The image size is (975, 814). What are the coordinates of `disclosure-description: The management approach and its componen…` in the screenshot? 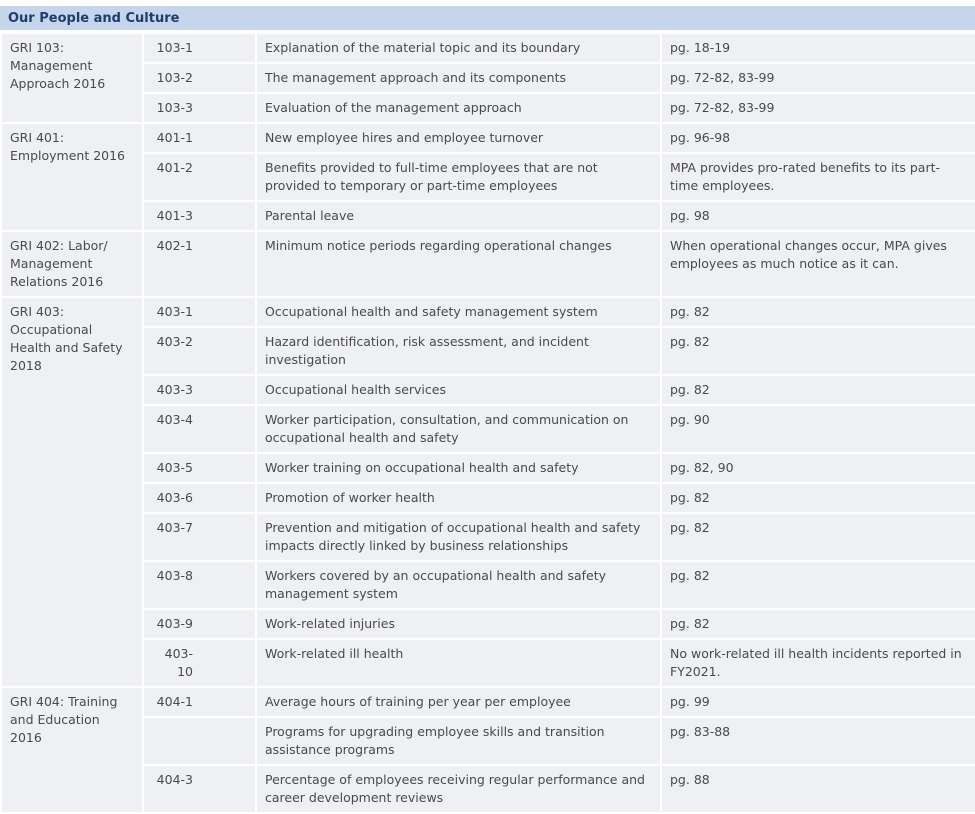 It's located at (458, 78).